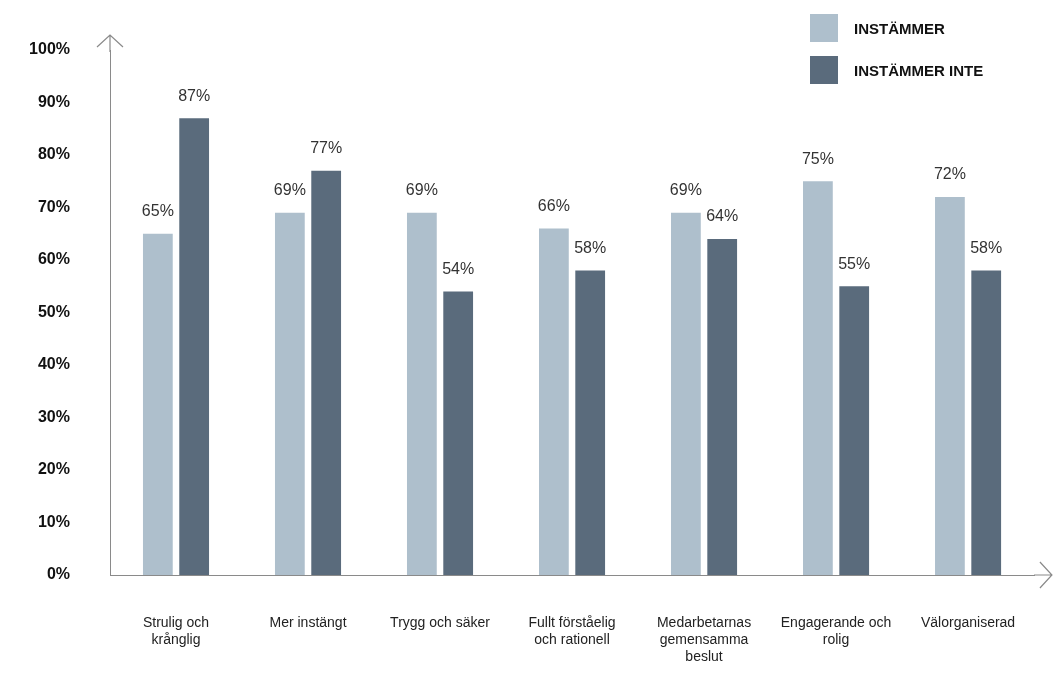 The image size is (1056, 673). I want to click on data-label: 75%, so click(817, 158).